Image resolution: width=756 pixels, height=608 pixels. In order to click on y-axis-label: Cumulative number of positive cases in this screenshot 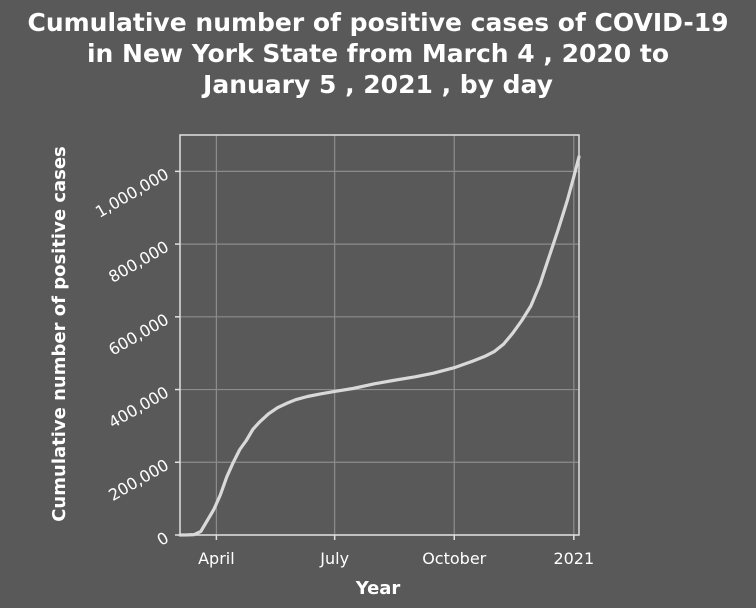, I will do `click(59, 334)`.